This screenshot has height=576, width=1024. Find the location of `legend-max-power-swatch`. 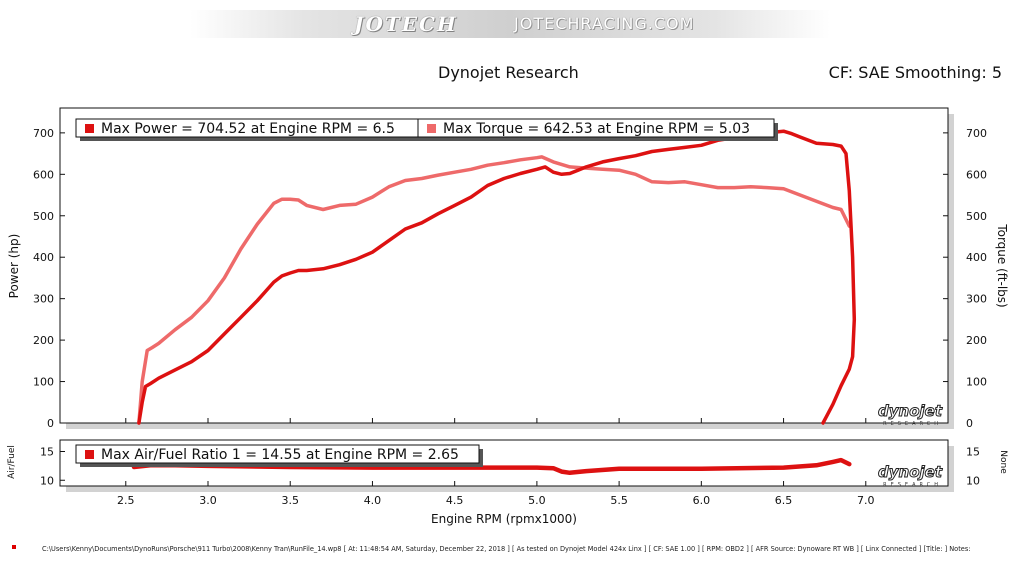

legend-max-power-swatch is located at coordinates (89, 128).